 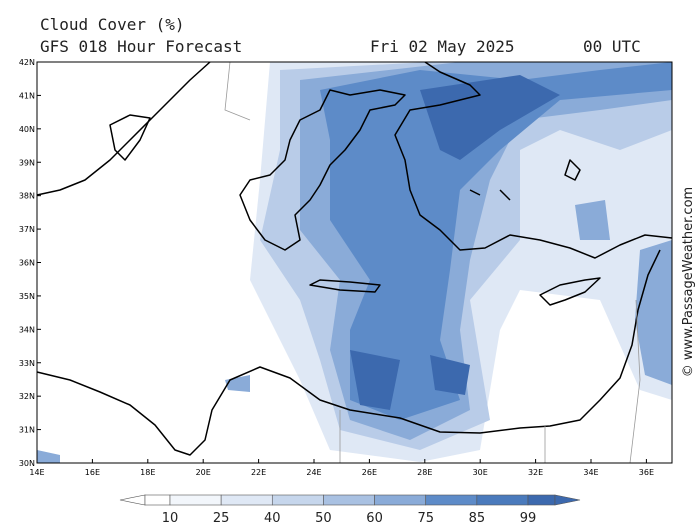 What do you see at coordinates (425, 518) in the screenshot?
I see `colorbar-label: 75` at bounding box center [425, 518].